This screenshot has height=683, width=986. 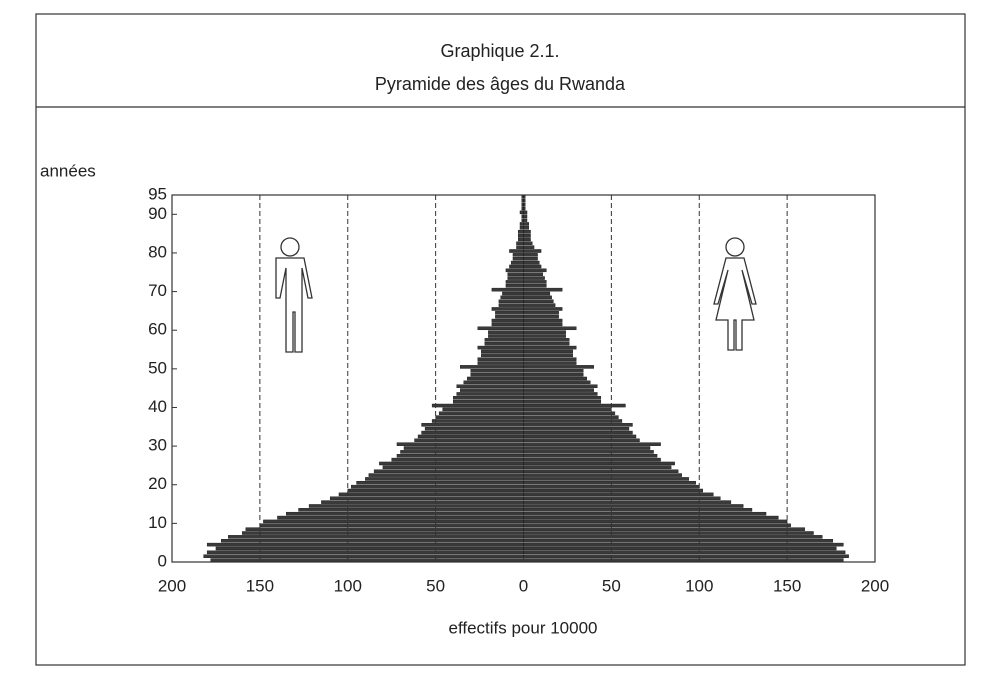 What do you see at coordinates (523, 585) in the screenshot?
I see `x-tick-label: 0` at bounding box center [523, 585].